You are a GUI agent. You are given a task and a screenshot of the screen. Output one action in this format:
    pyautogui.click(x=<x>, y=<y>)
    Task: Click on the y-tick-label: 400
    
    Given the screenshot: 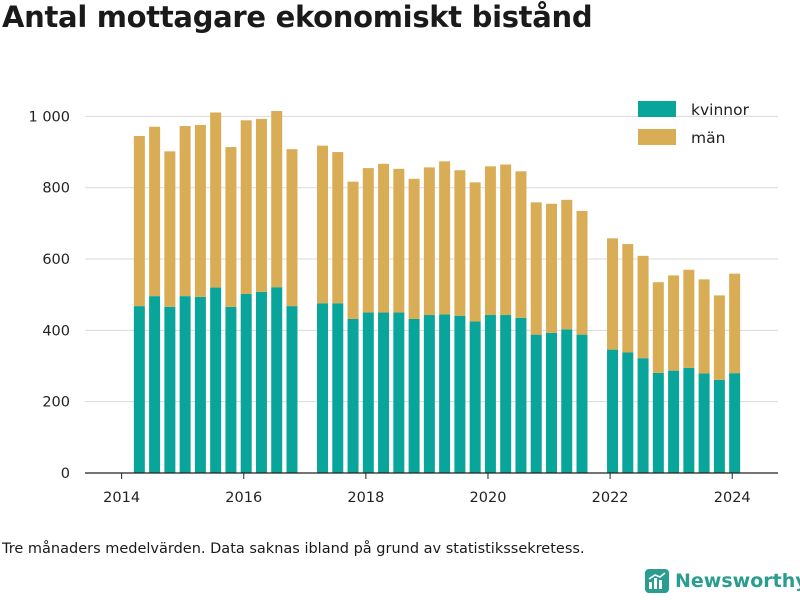 What is the action you would take?
    pyautogui.click(x=56, y=331)
    